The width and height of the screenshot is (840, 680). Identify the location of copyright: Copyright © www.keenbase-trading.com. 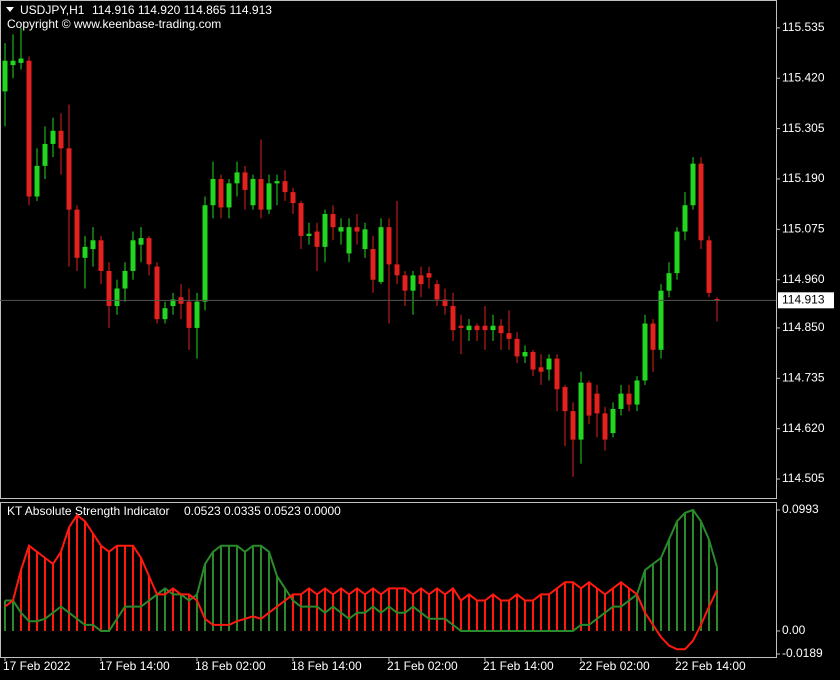
(114, 24).